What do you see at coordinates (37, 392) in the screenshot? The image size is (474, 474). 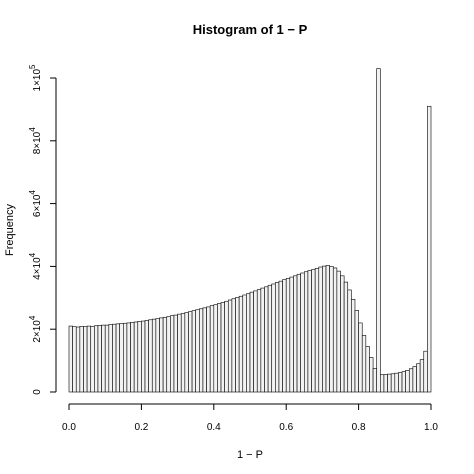 I see `y-tick-label: 0` at bounding box center [37, 392].